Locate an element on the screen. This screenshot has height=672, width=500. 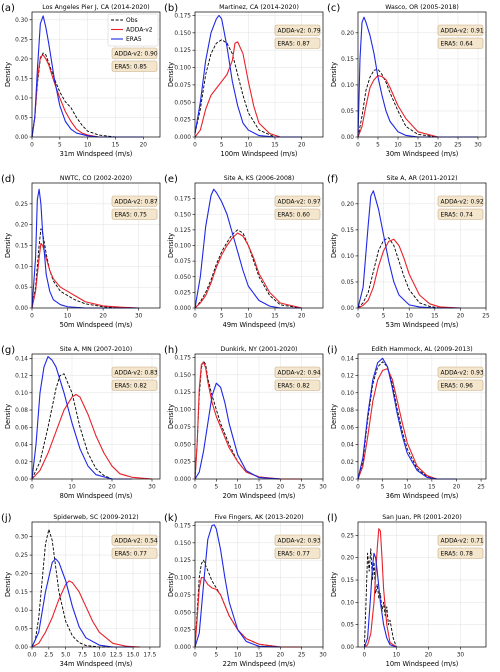
y-tick-label: 0.075 is located at coordinates (182, 596).